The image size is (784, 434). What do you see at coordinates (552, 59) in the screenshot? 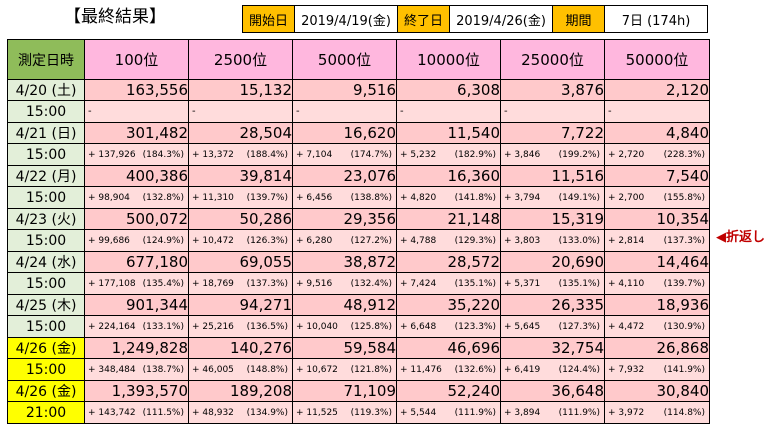
I see `column-header: 25000位` at bounding box center [552, 59].